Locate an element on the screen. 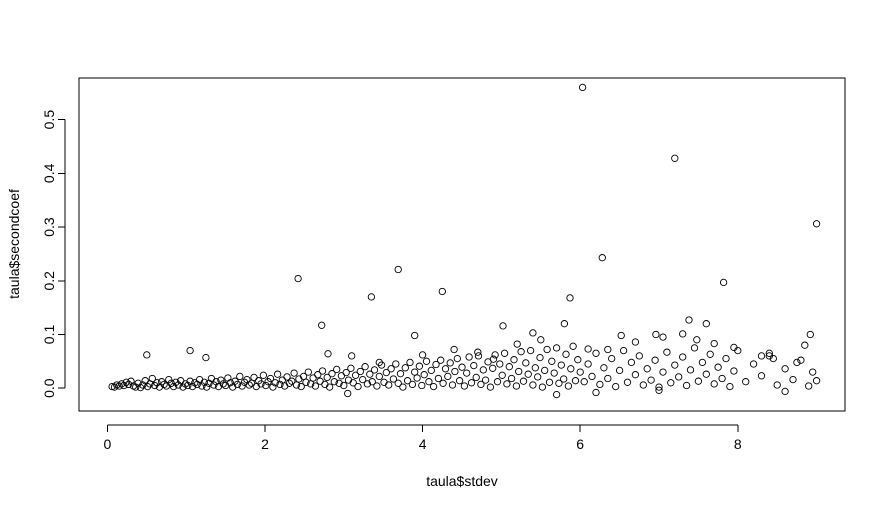 This screenshot has height=508, width=881. x-axis-title: taula$stdev is located at coordinates (462, 481).